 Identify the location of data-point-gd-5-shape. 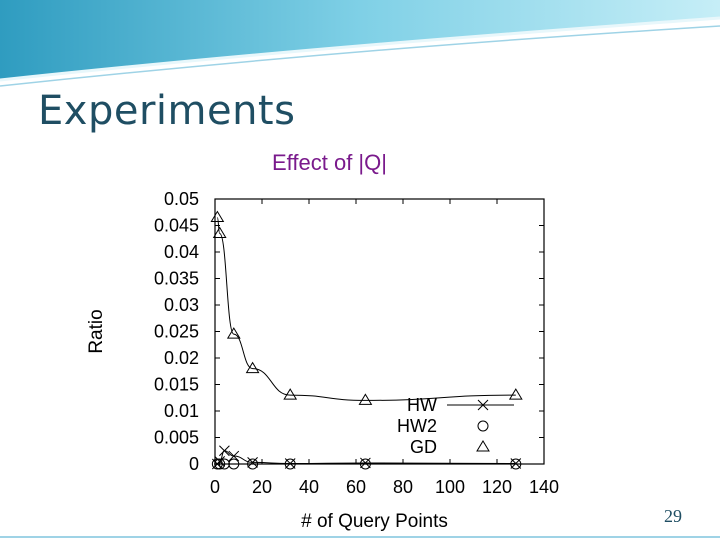
(365, 399).